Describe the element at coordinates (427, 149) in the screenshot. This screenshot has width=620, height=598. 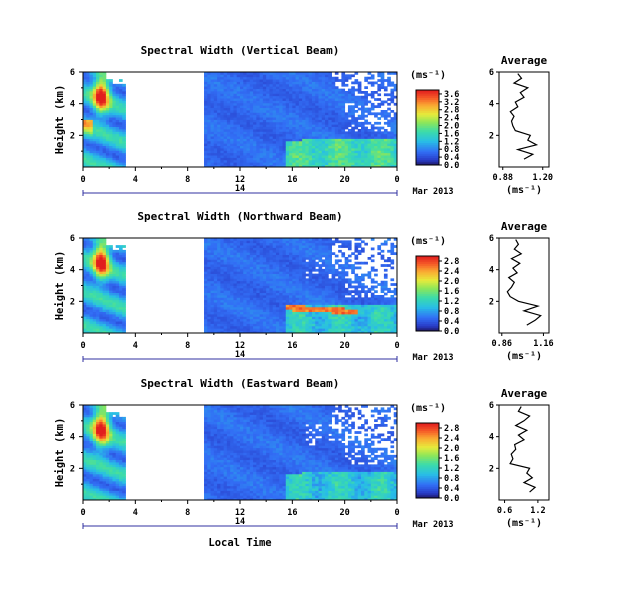
I see `colorbar-swatch` at that location.